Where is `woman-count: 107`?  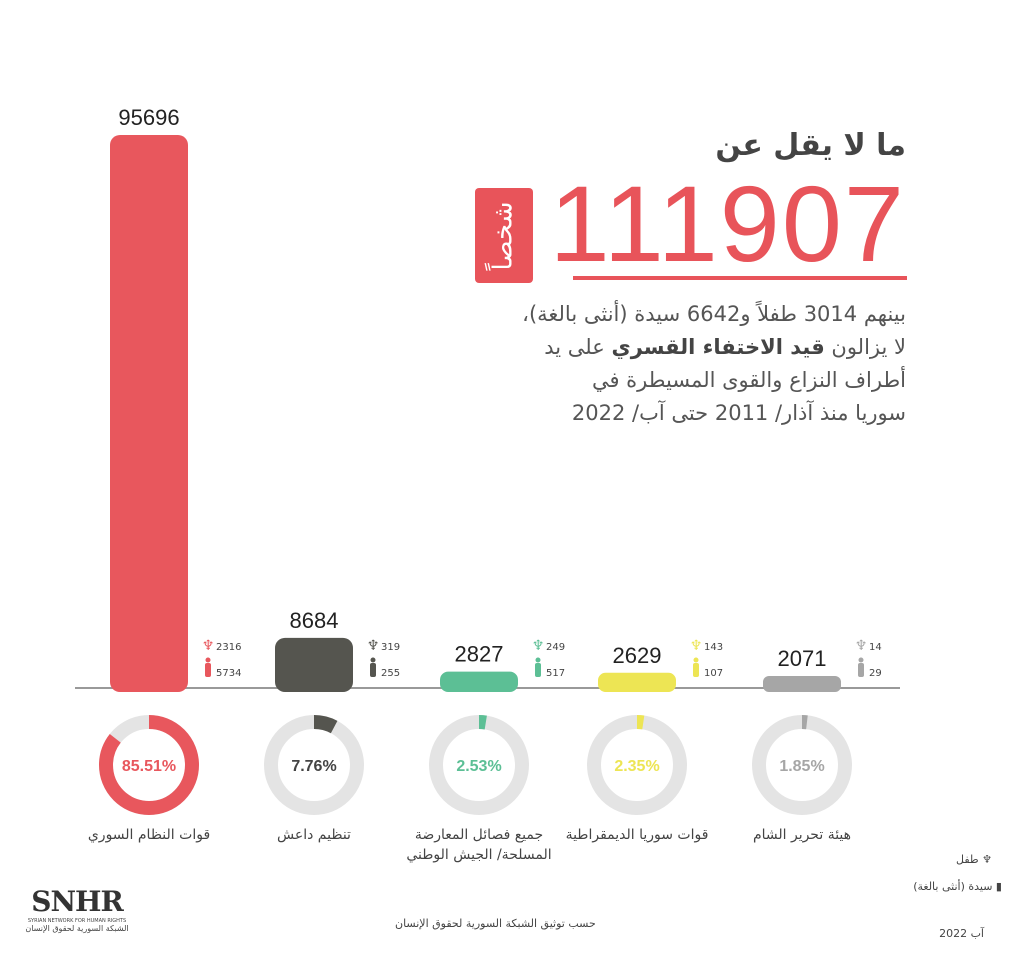 woman-count: 107 is located at coordinates (713, 673).